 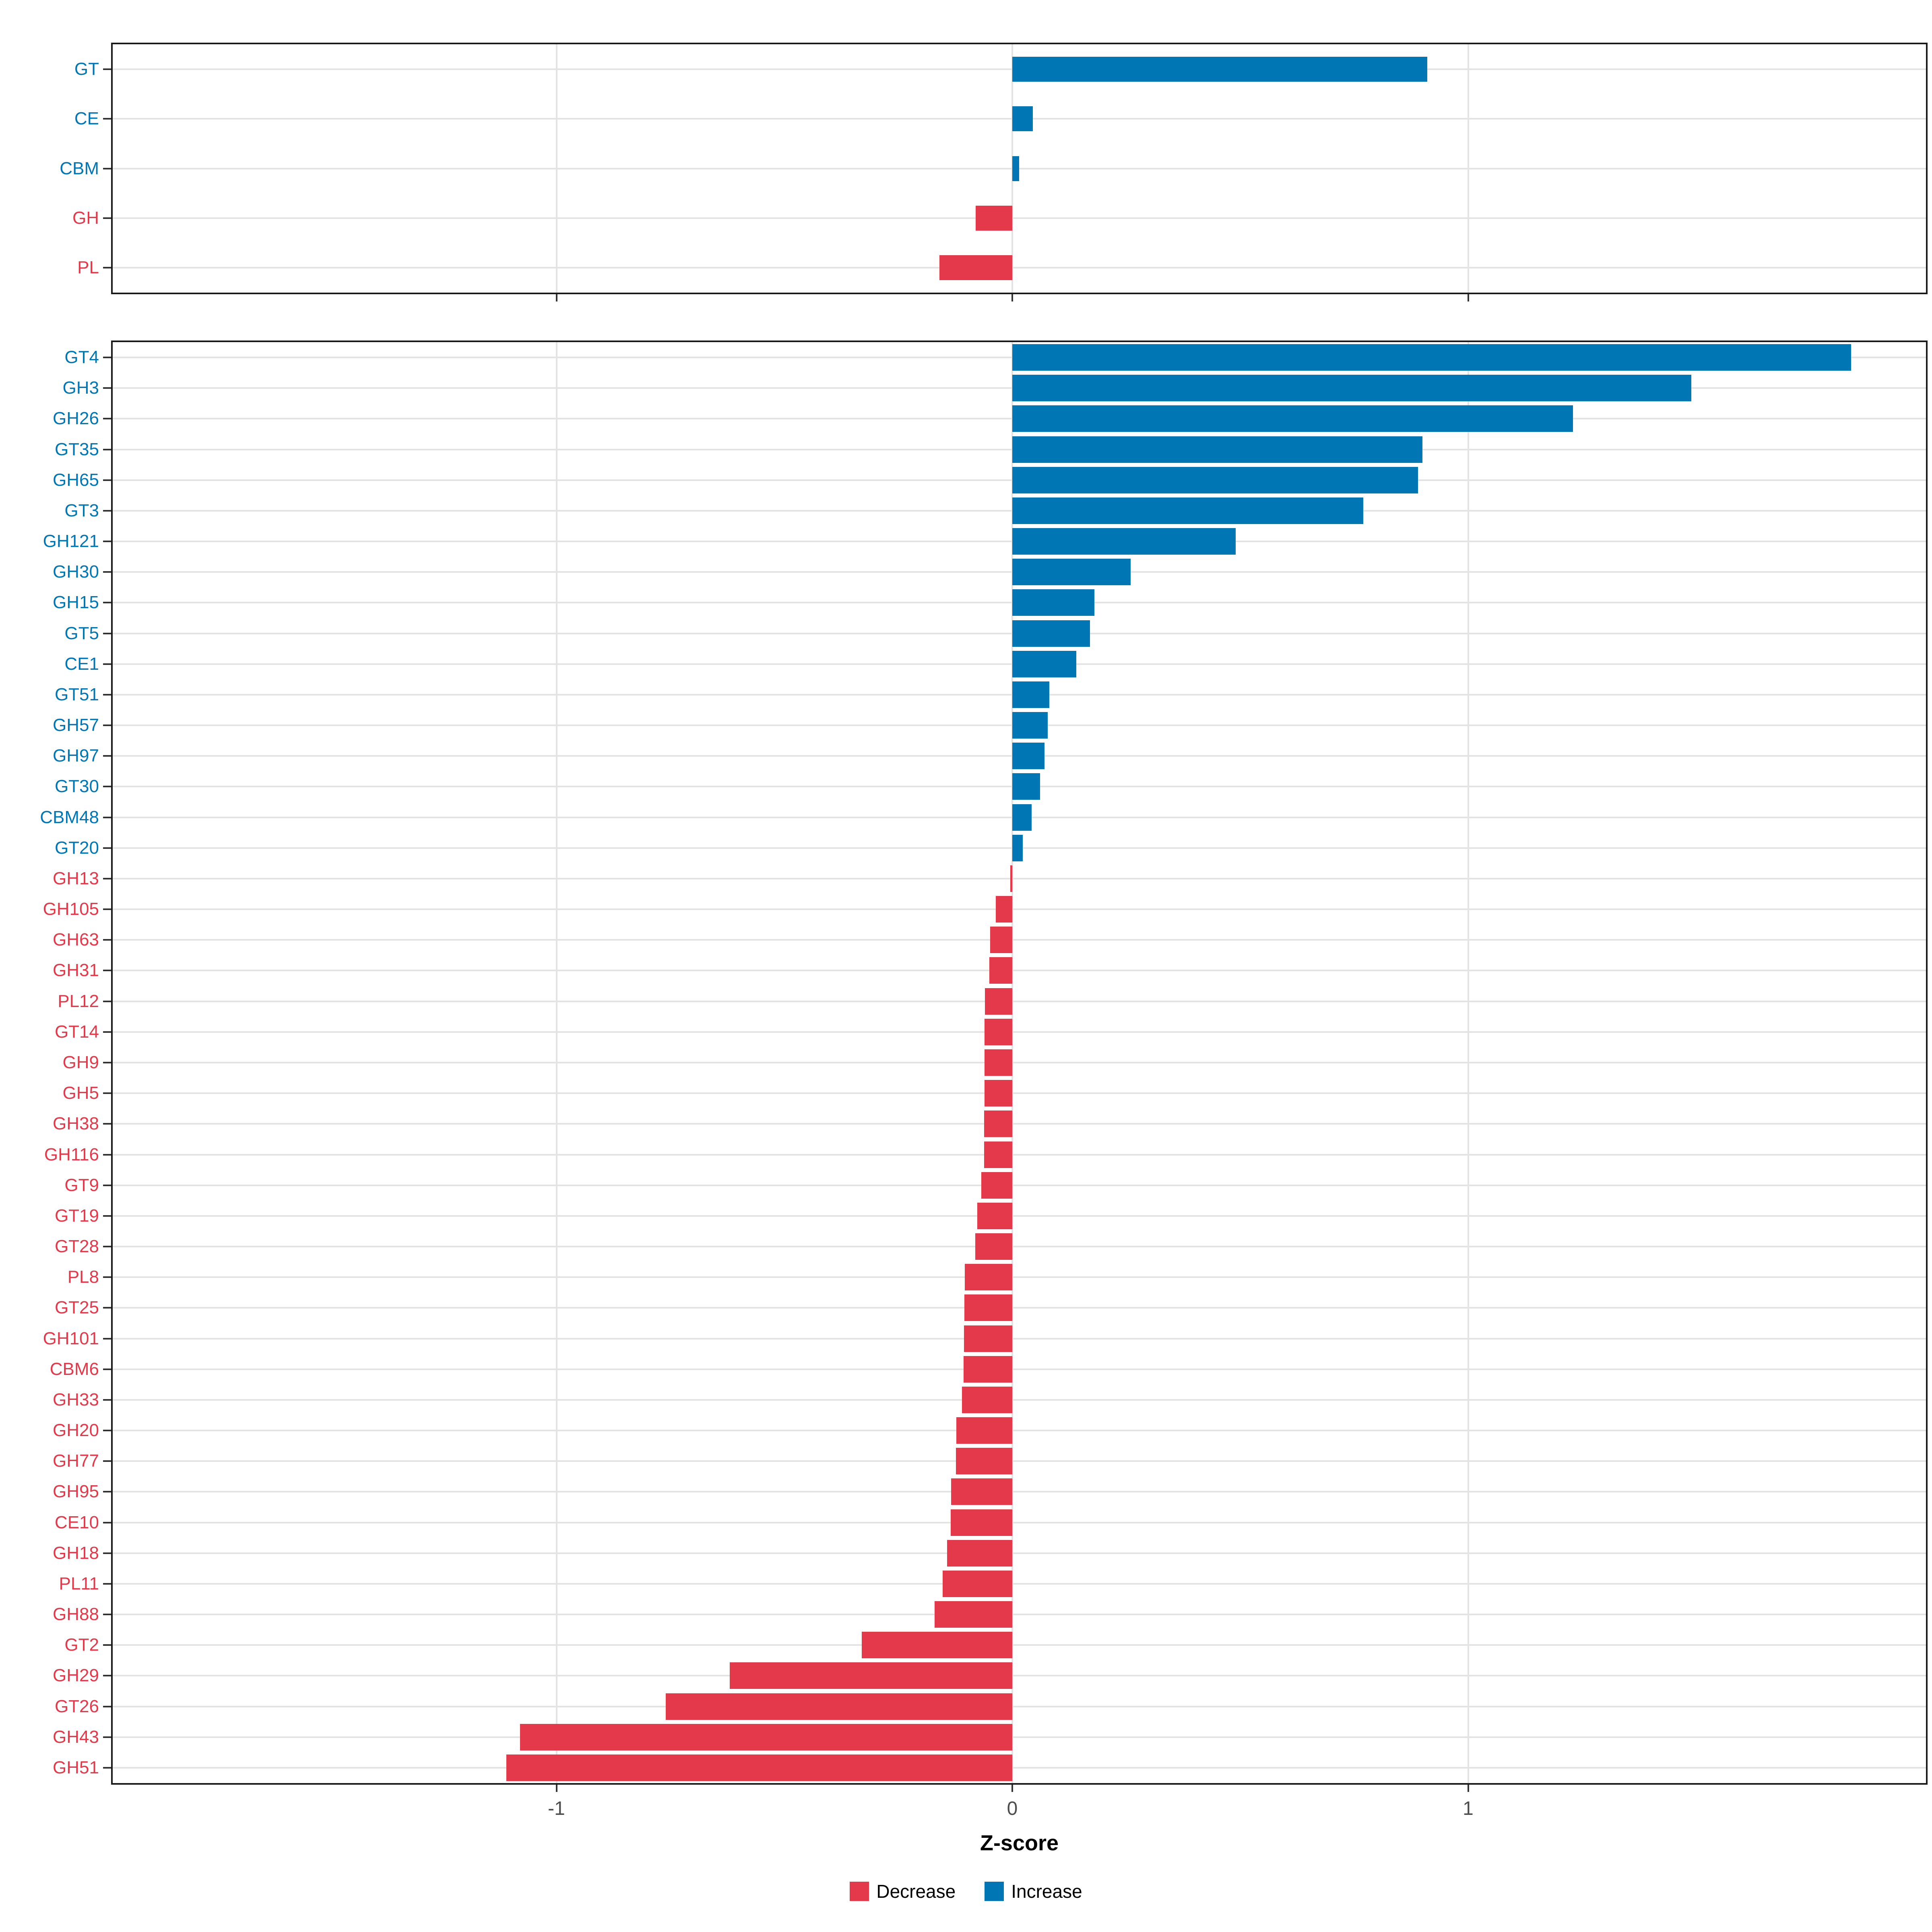 What do you see at coordinates (1051, 633) in the screenshot?
I see `bar-GT5` at bounding box center [1051, 633].